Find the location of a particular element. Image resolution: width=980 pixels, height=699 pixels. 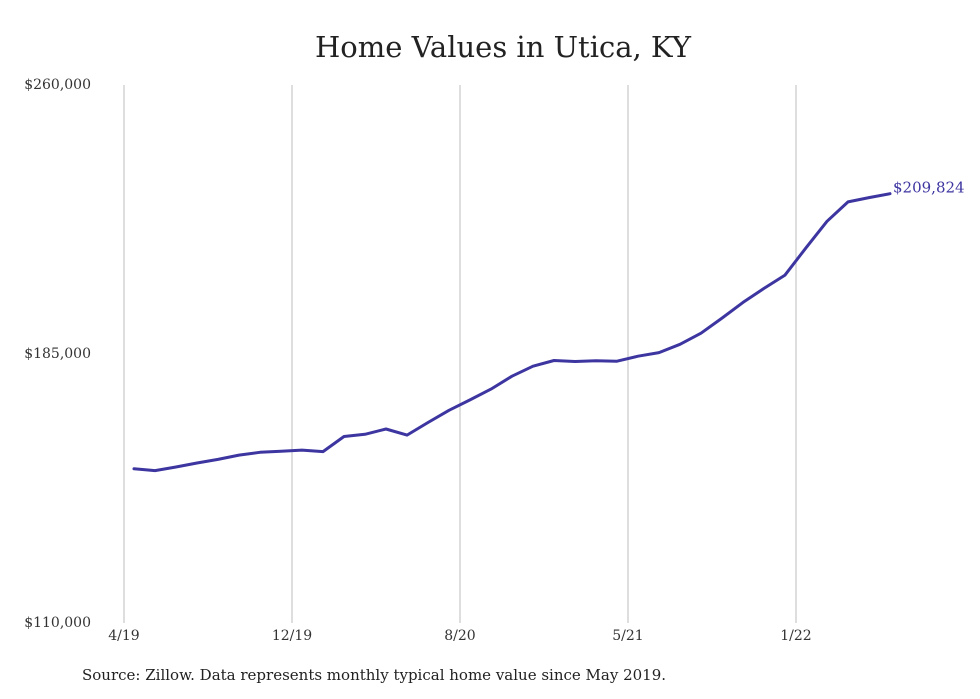

y-tick-label: $260,000 is located at coordinates (57, 85).